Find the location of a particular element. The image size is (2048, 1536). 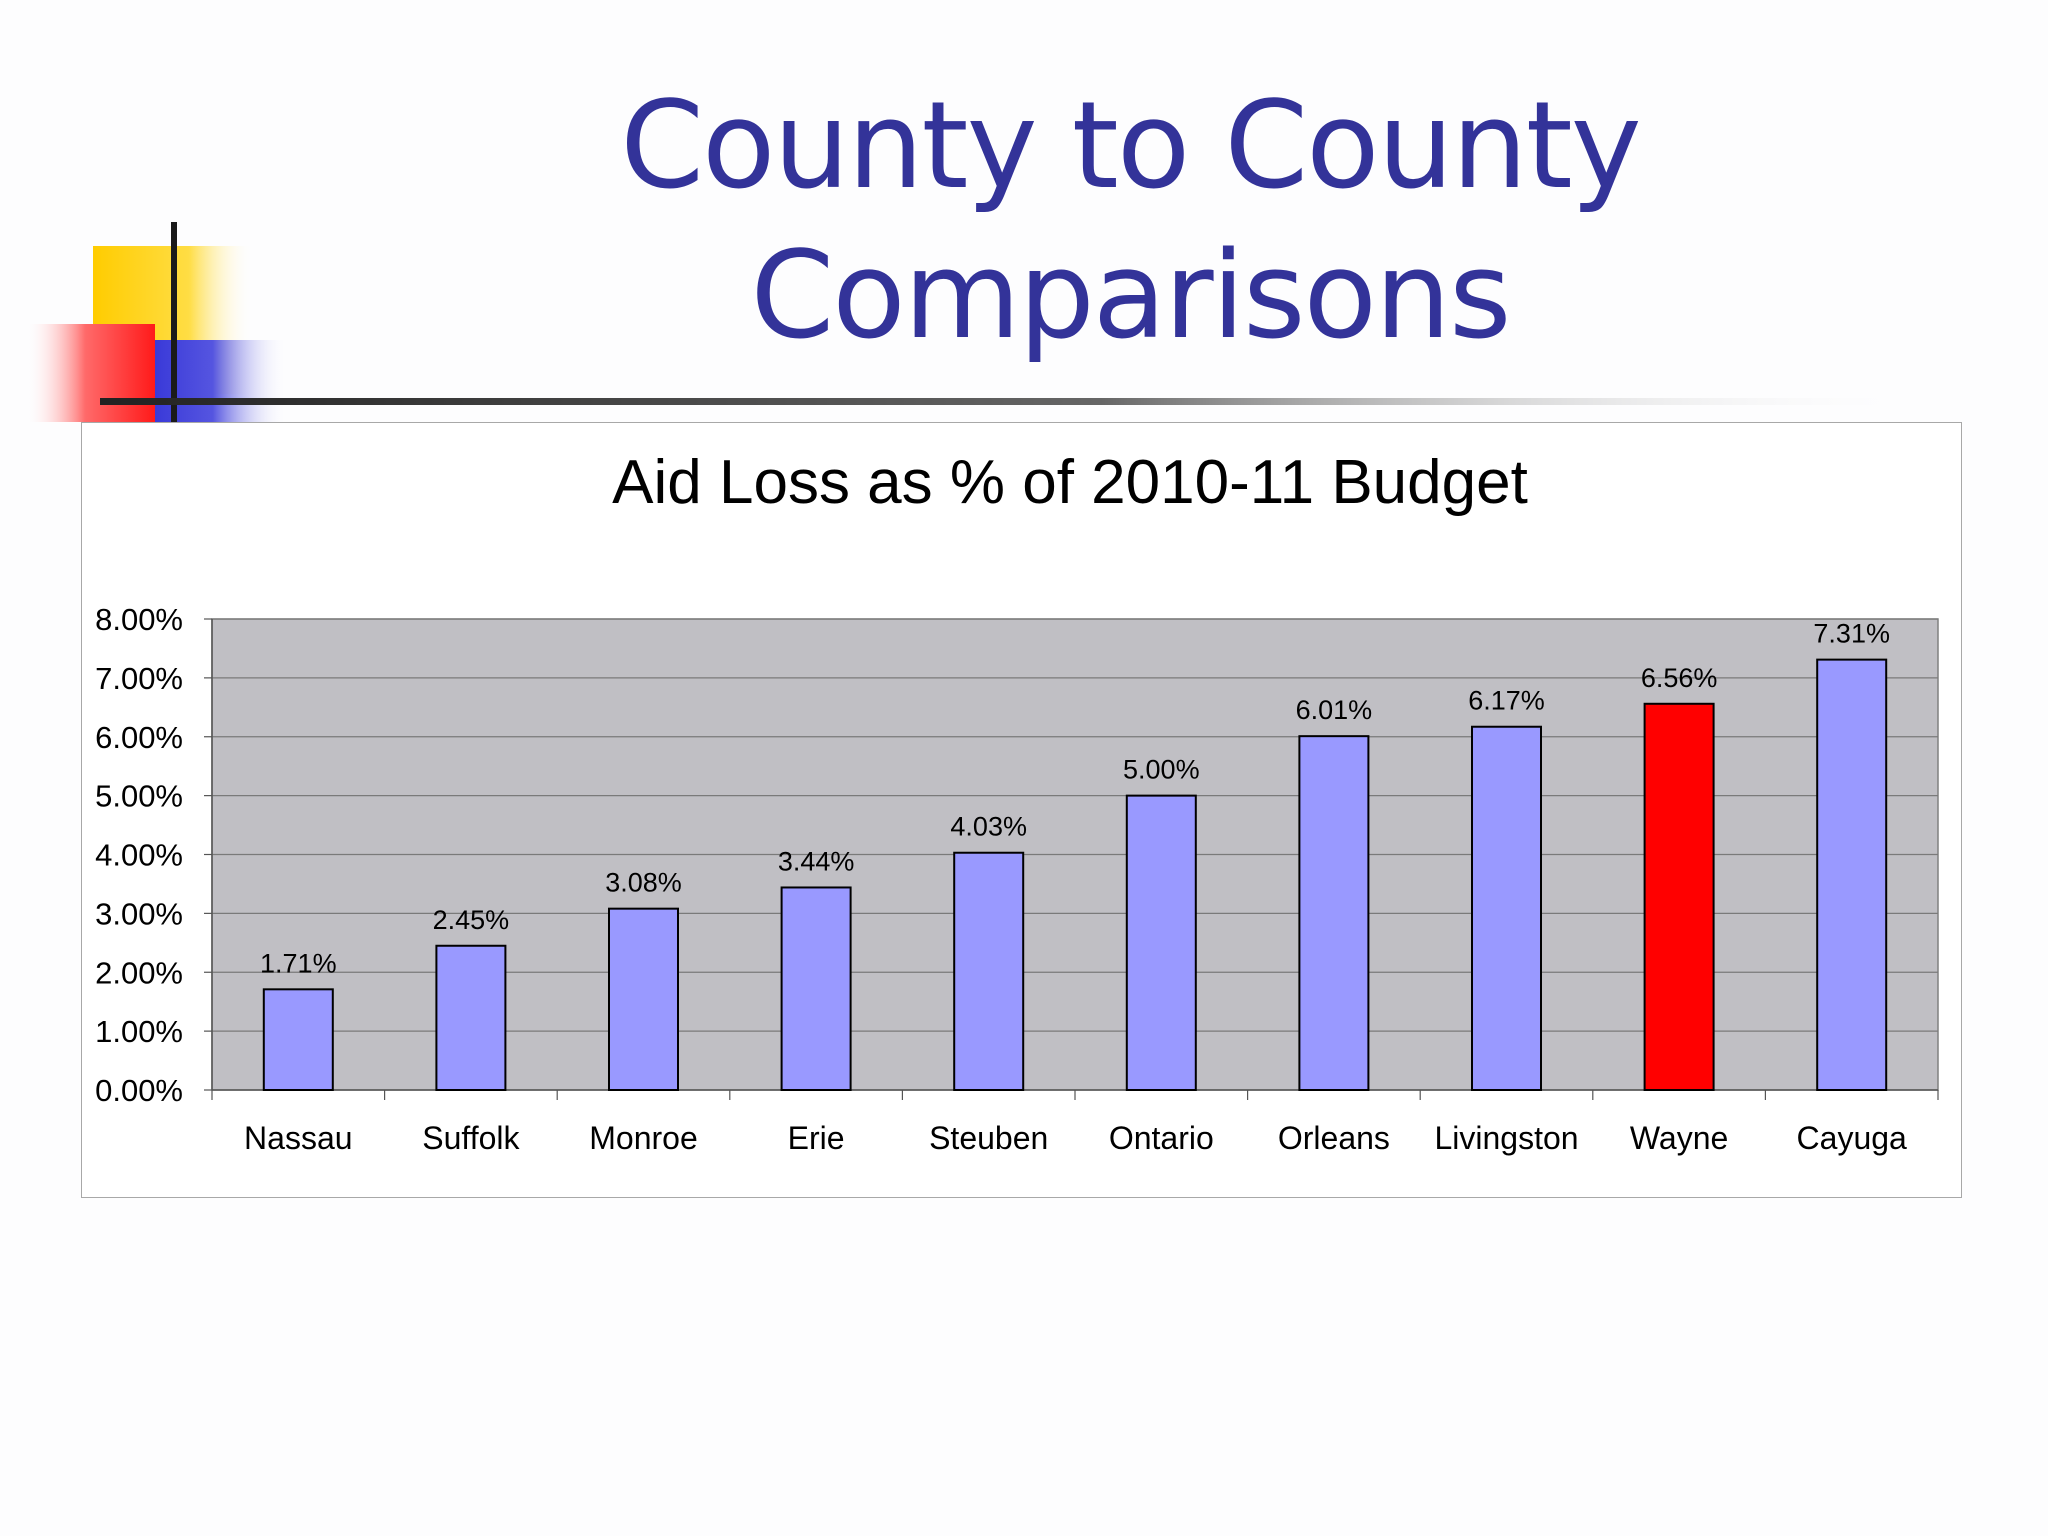

bar-suffolk is located at coordinates (471, 1017).